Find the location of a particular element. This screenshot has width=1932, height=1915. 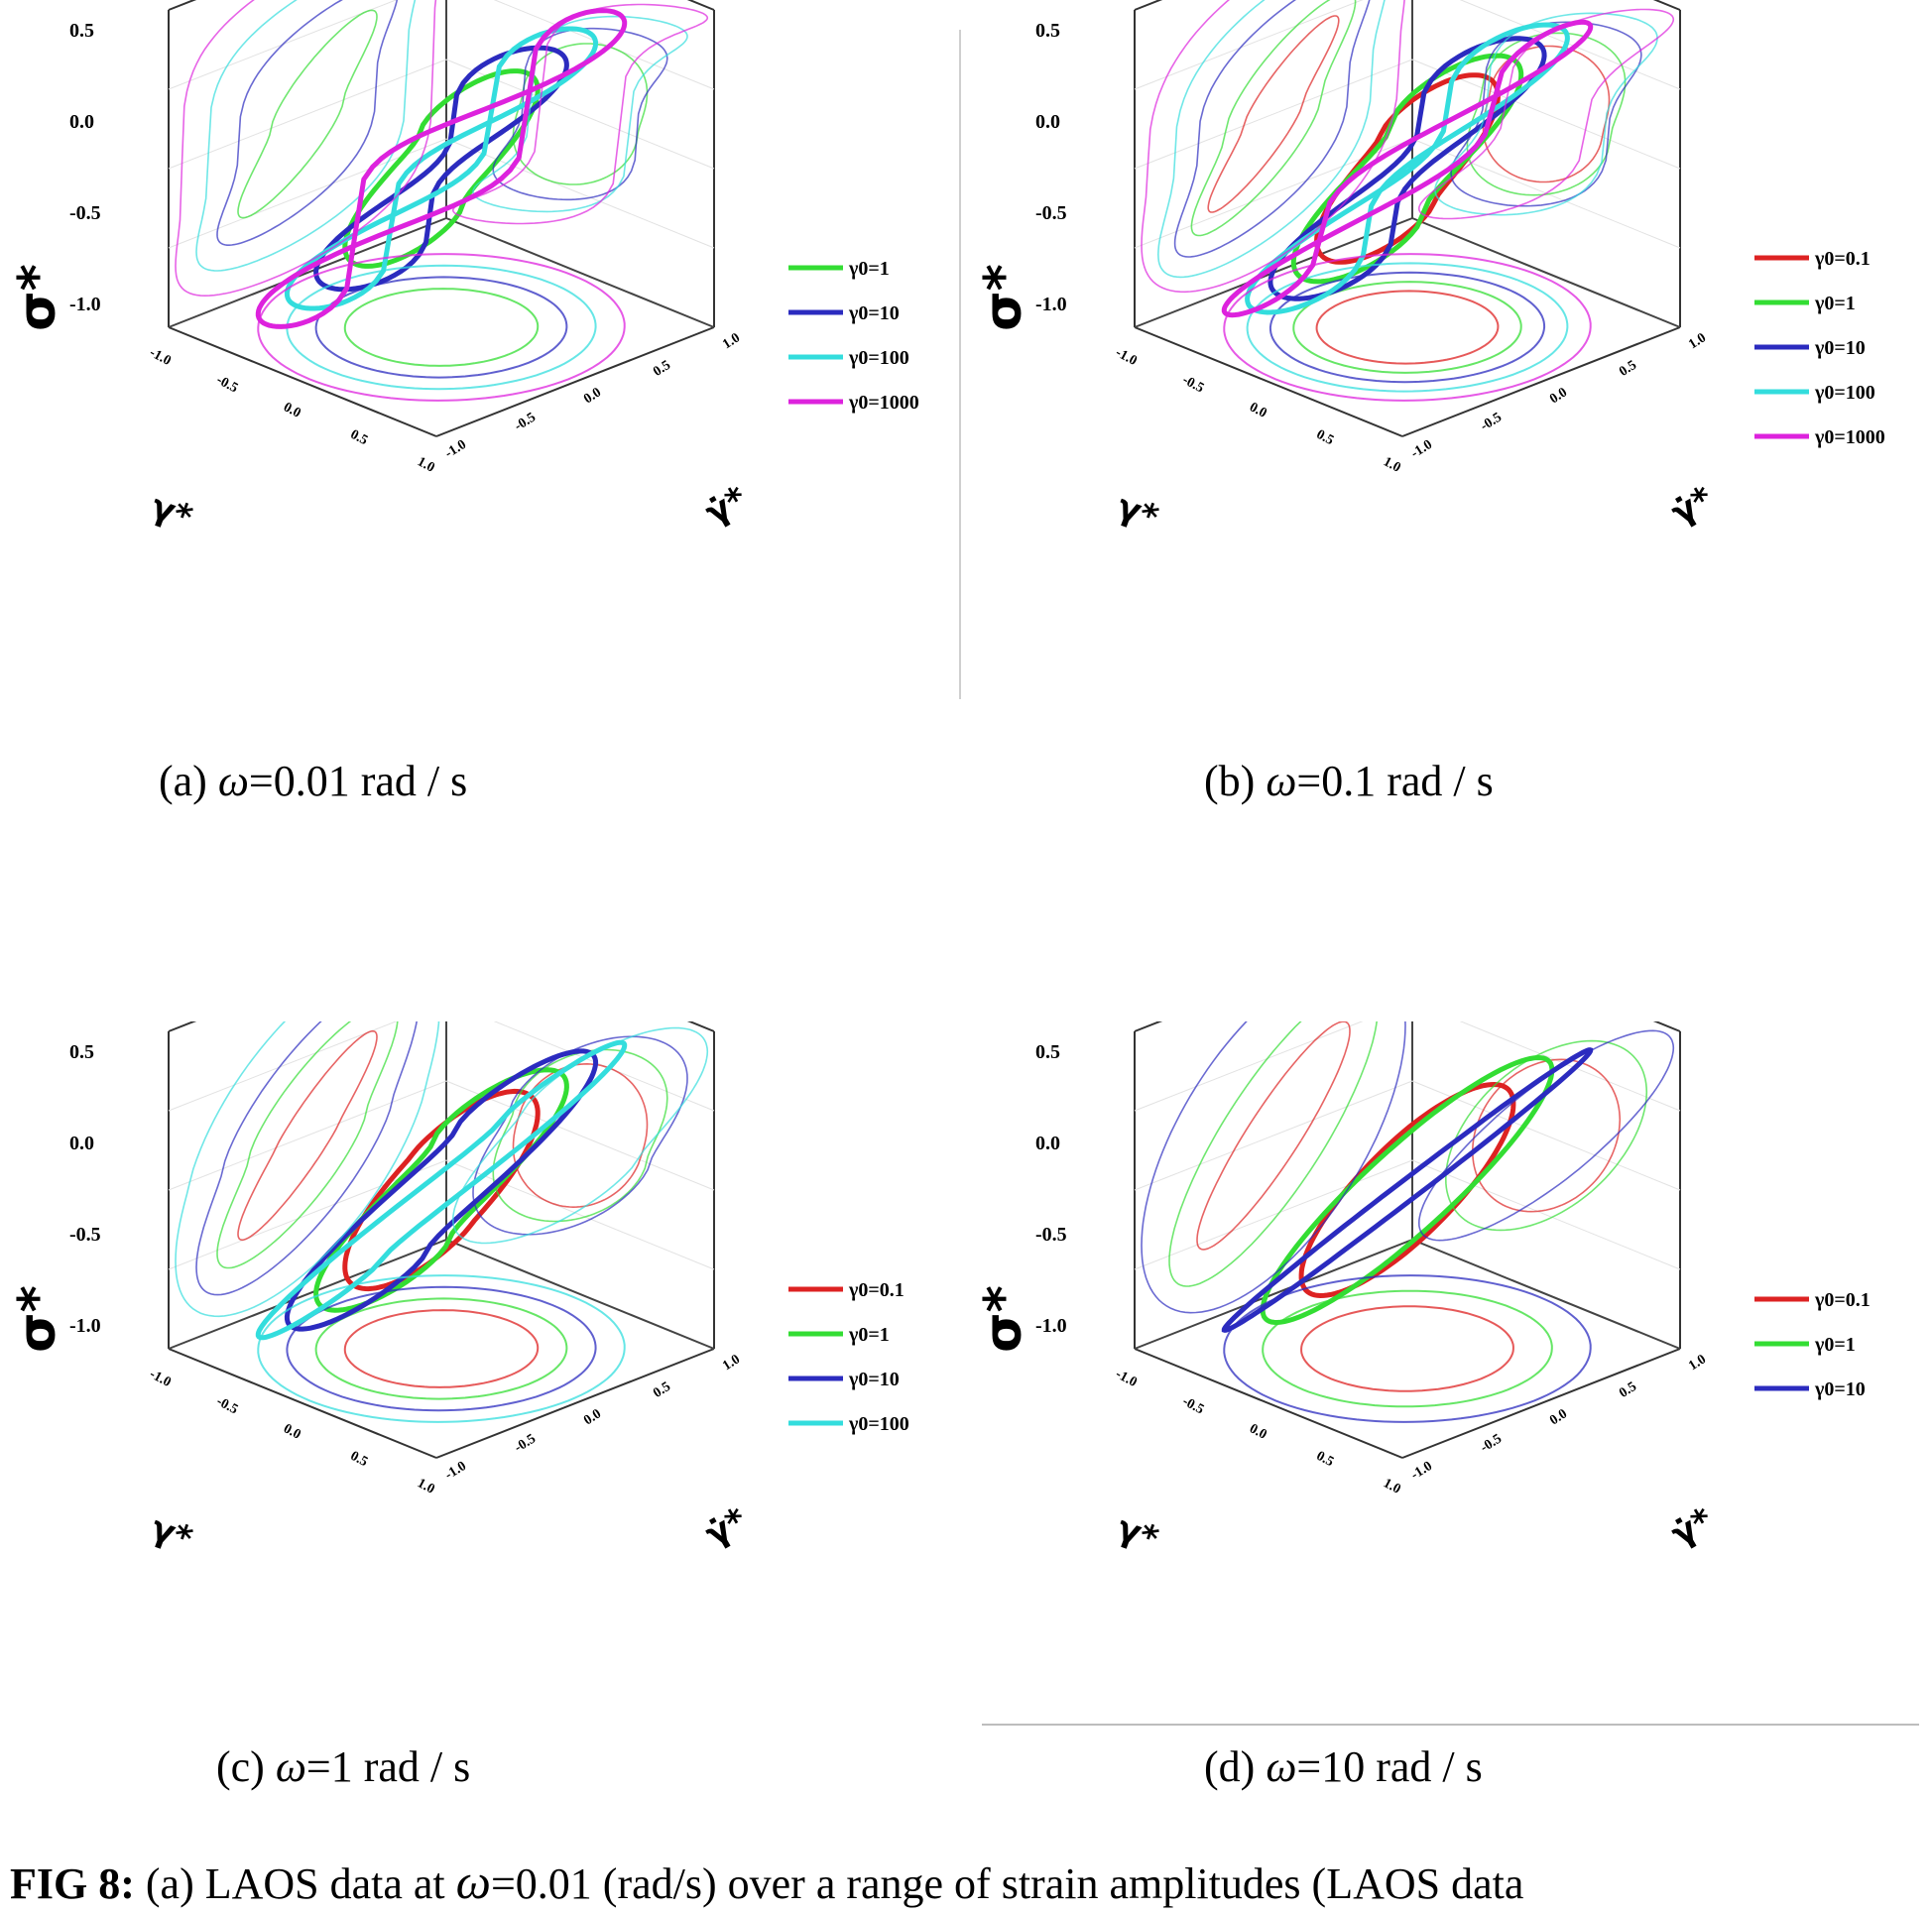

caption-a: (a) ω=0.01 rad / s is located at coordinates (313, 781).